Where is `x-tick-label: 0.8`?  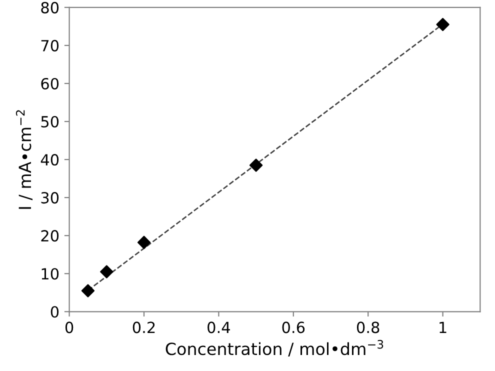 x-tick-label: 0.8 is located at coordinates (368, 328).